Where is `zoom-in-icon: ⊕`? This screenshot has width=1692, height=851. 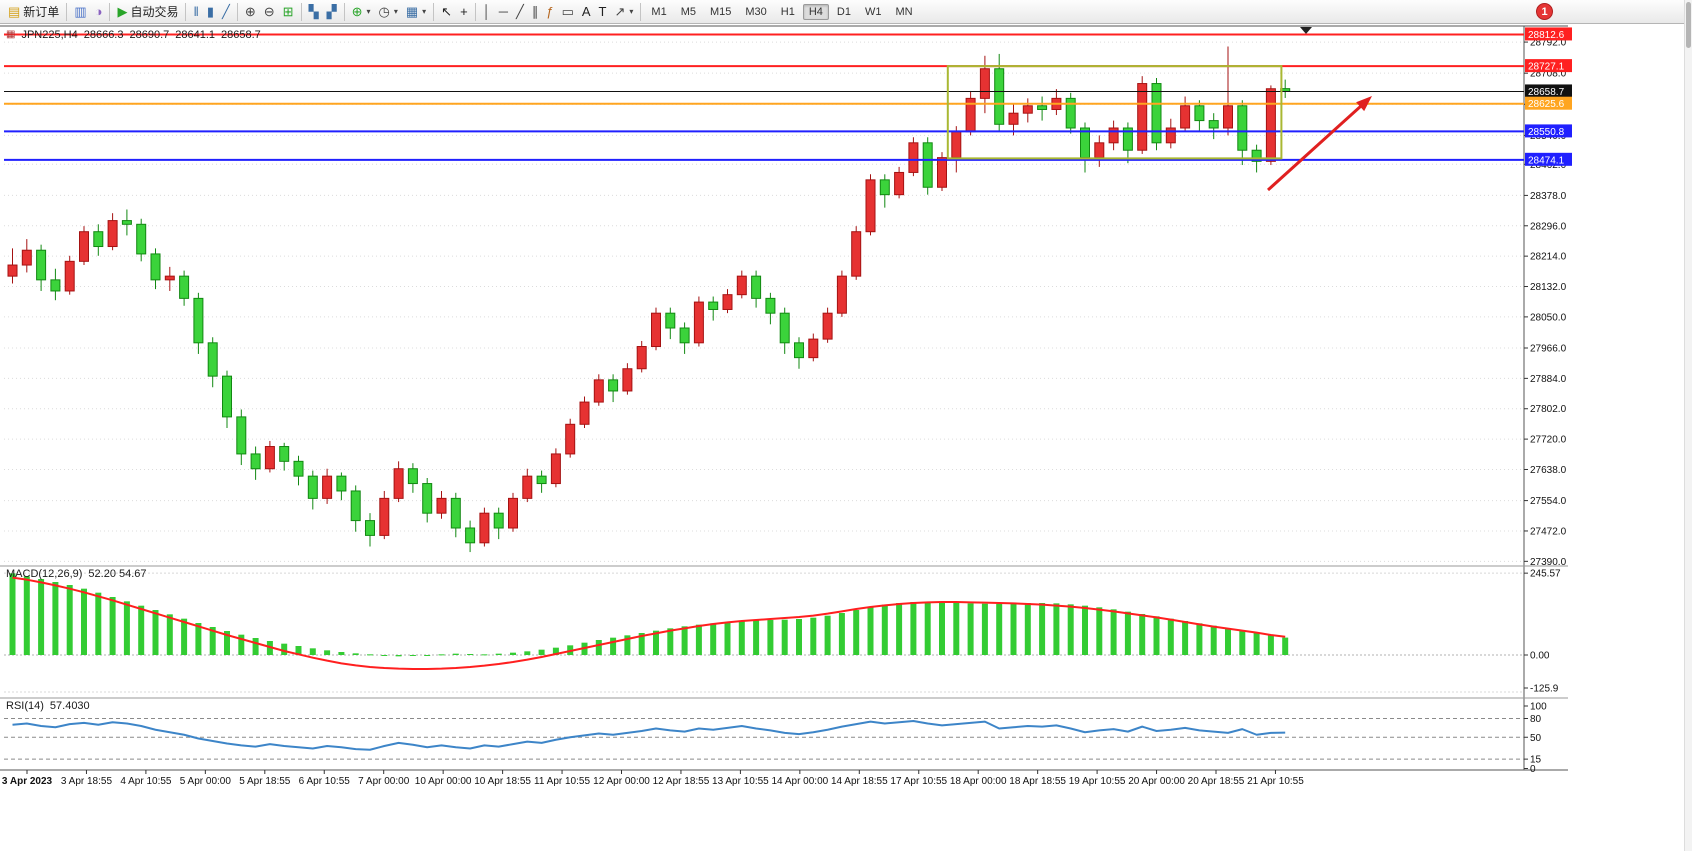 zoom-in-icon: ⊕ is located at coordinates (250, 11).